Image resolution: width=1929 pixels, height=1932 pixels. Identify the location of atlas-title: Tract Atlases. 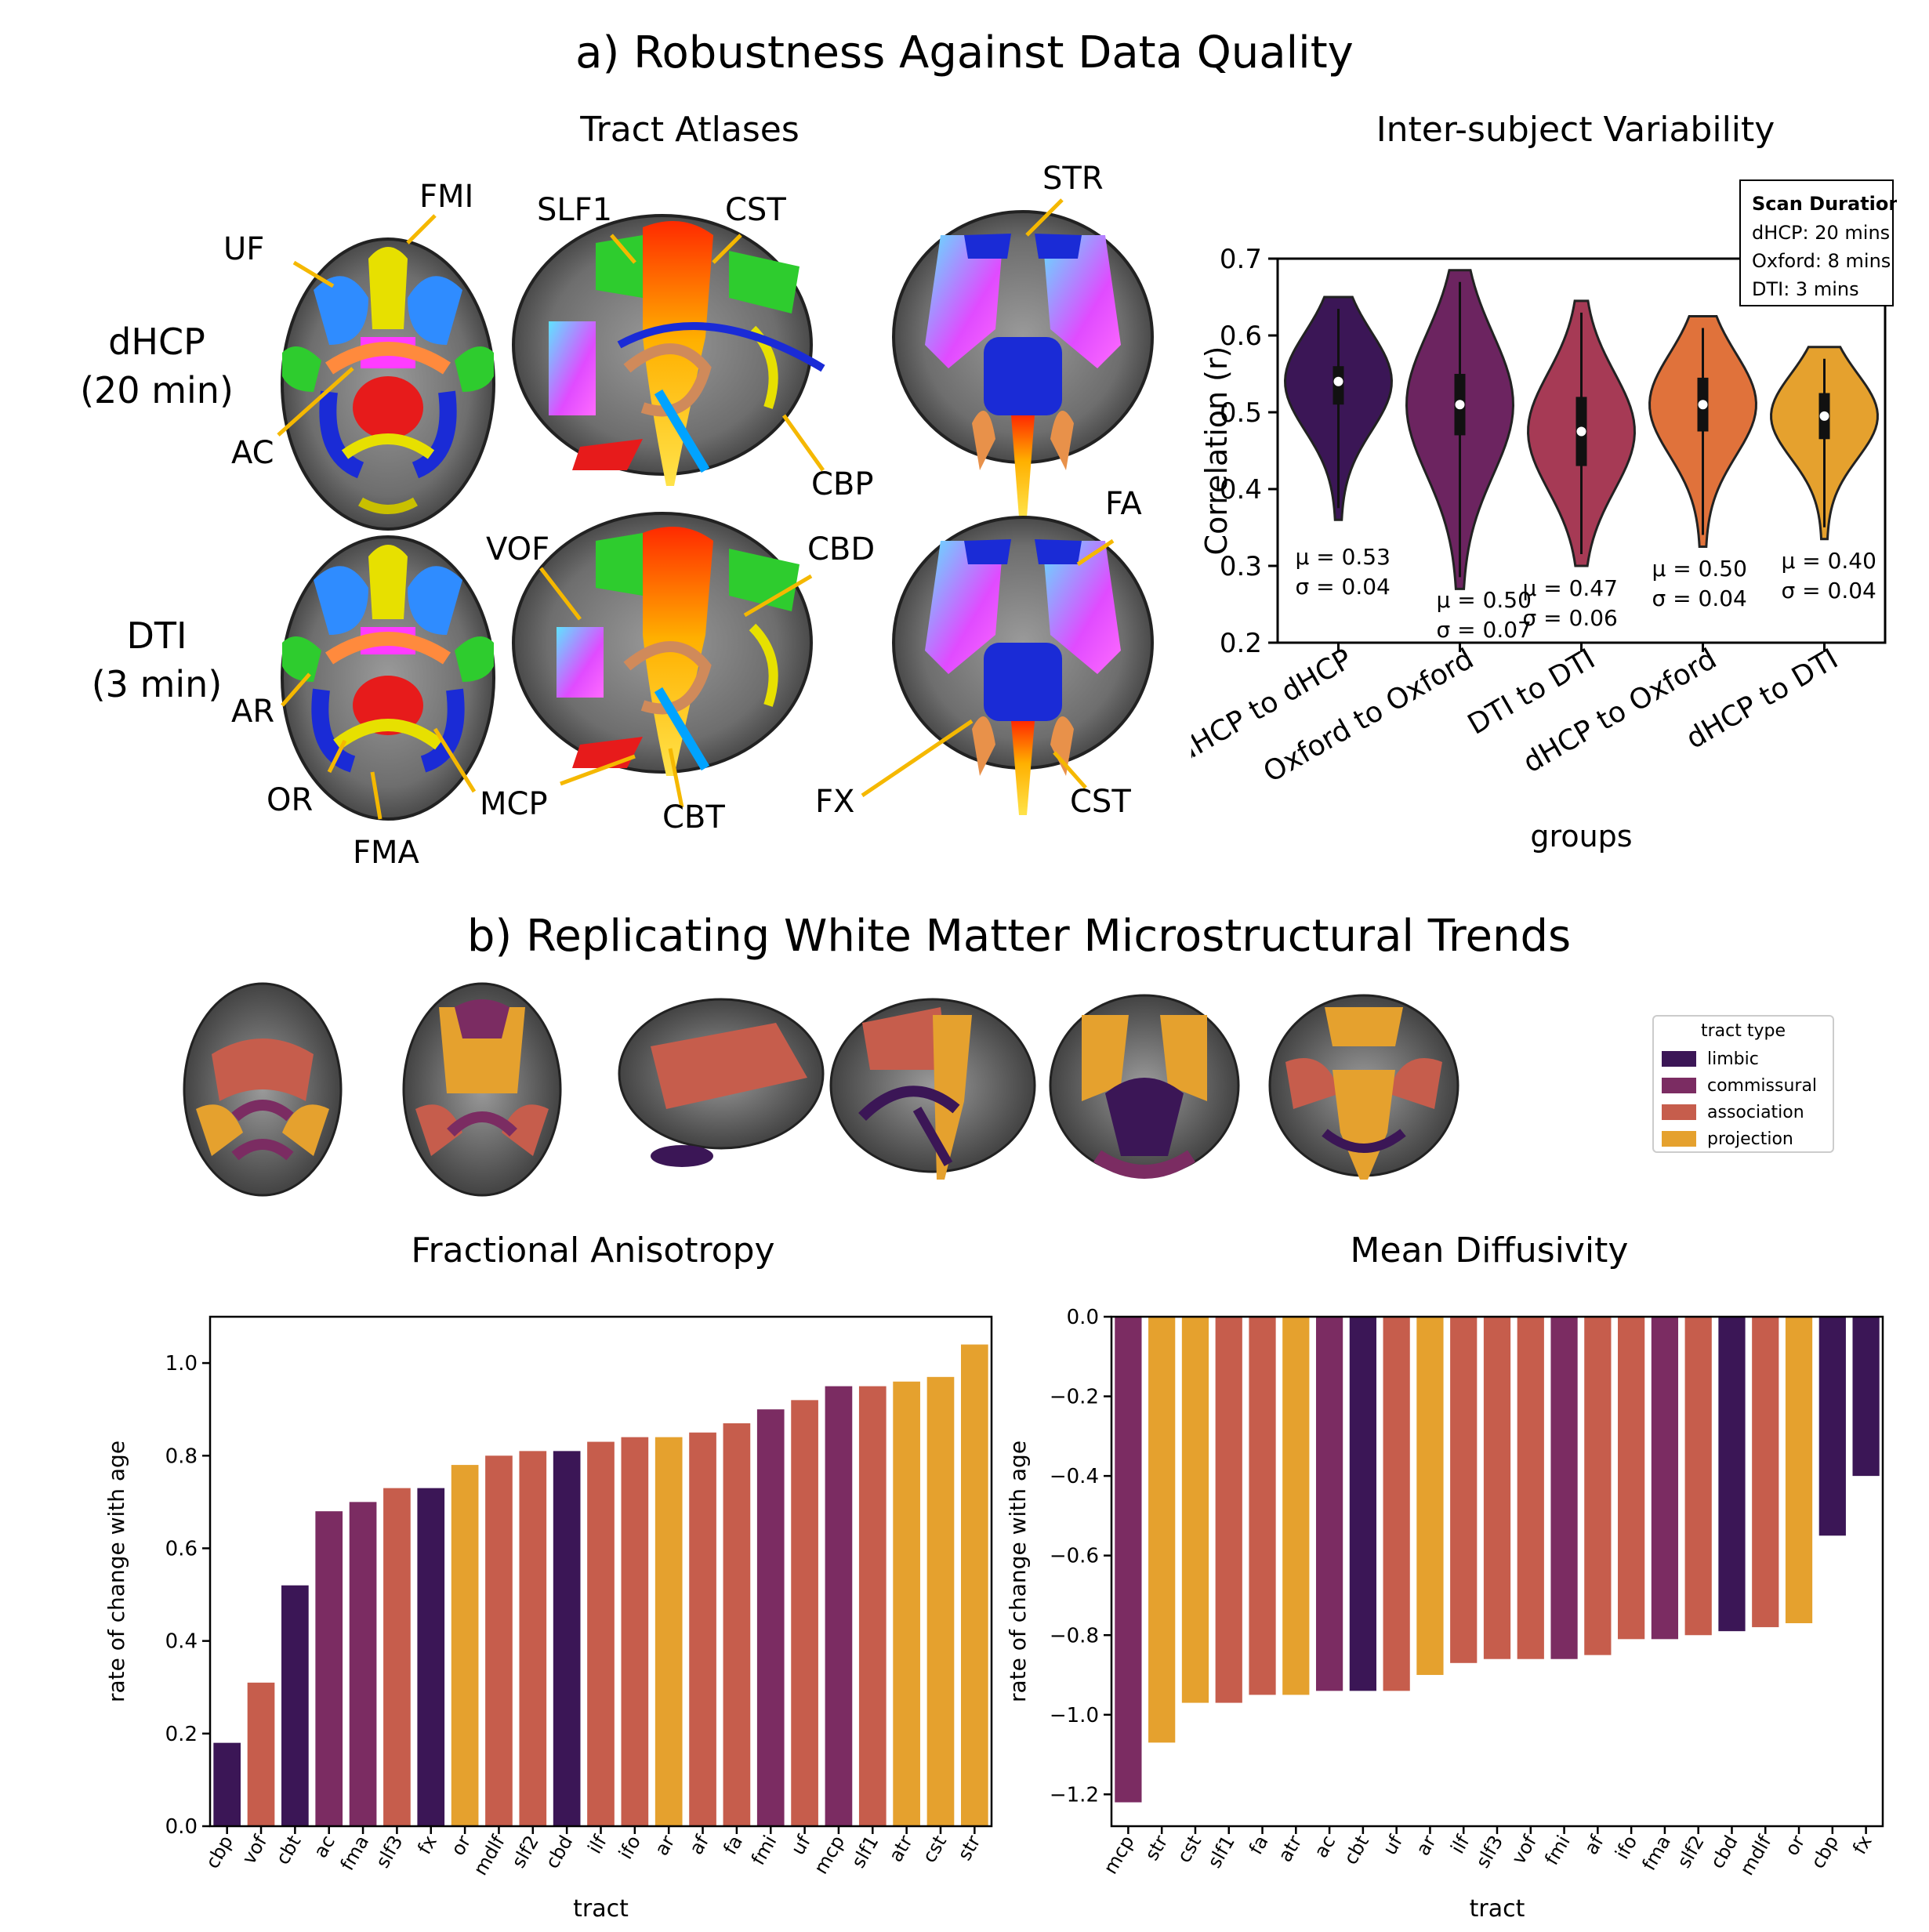
(690, 130).